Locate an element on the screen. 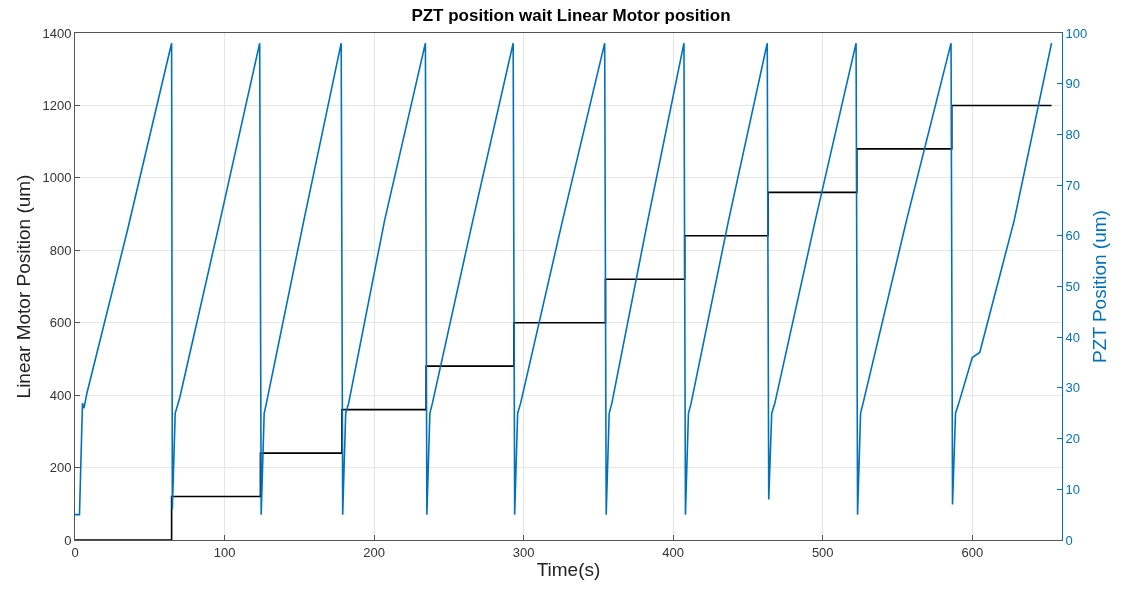  y2-tick-label: 10 is located at coordinates (1073, 489).